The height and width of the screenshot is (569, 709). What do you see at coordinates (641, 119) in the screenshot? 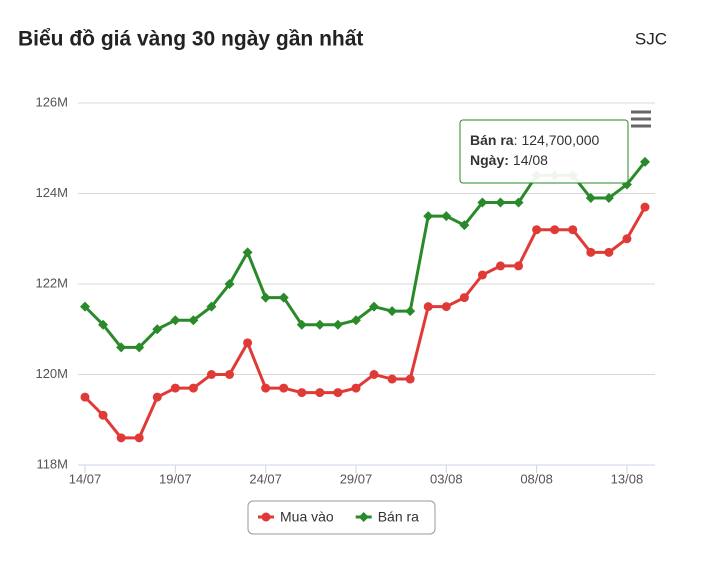
I see `menu-icon` at bounding box center [641, 119].